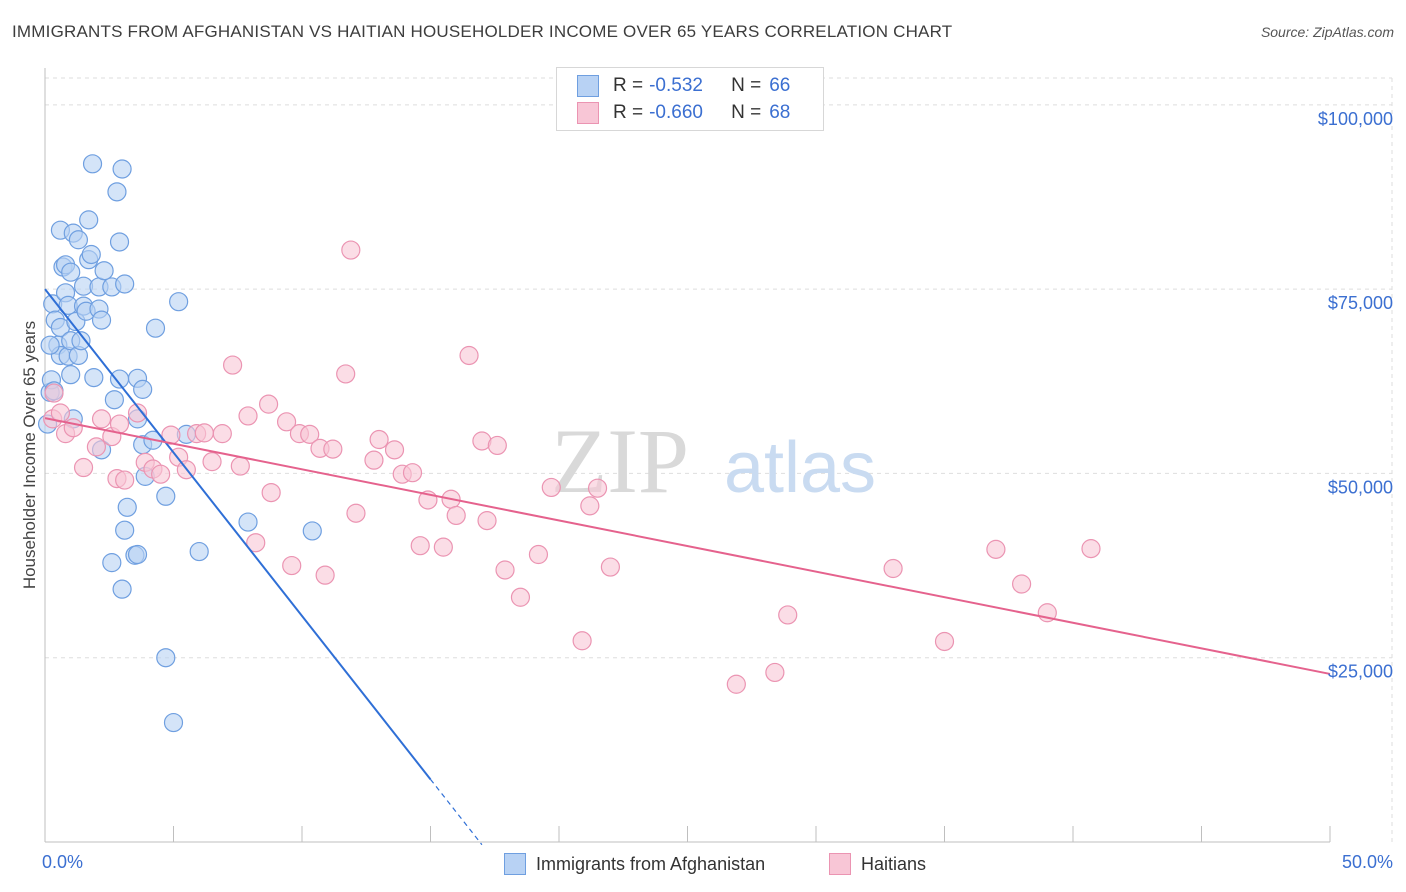 Image resolution: width=1406 pixels, height=892 pixels. I want to click on x-tick-label: 0.0%, so click(62, 862).